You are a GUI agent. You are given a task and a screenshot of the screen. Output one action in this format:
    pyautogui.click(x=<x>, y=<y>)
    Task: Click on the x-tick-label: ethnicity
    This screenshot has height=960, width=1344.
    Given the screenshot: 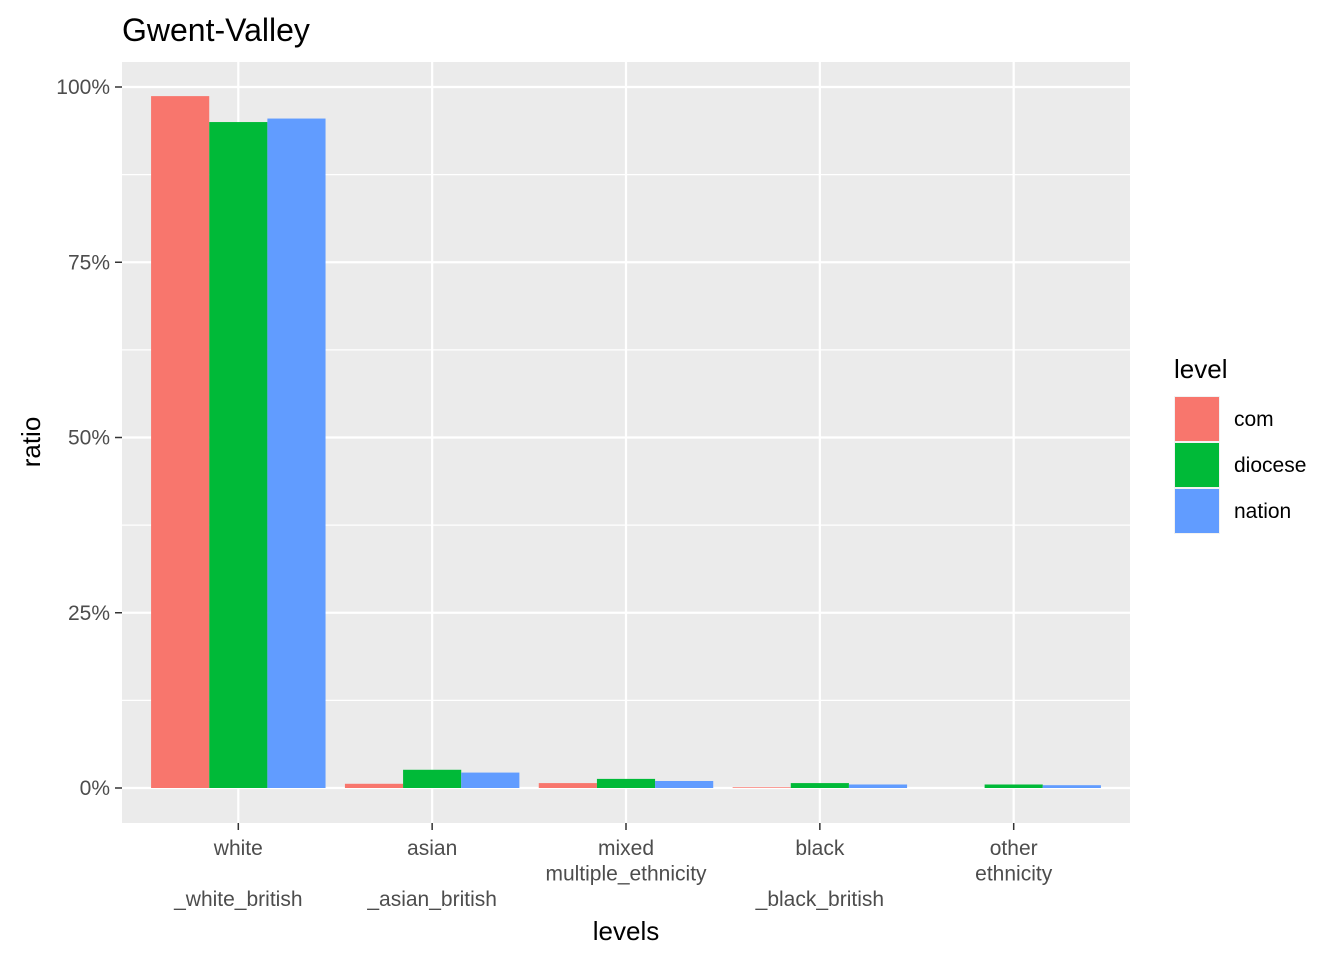 What is the action you would take?
    pyautogui.click(x=1014, y=874)
    